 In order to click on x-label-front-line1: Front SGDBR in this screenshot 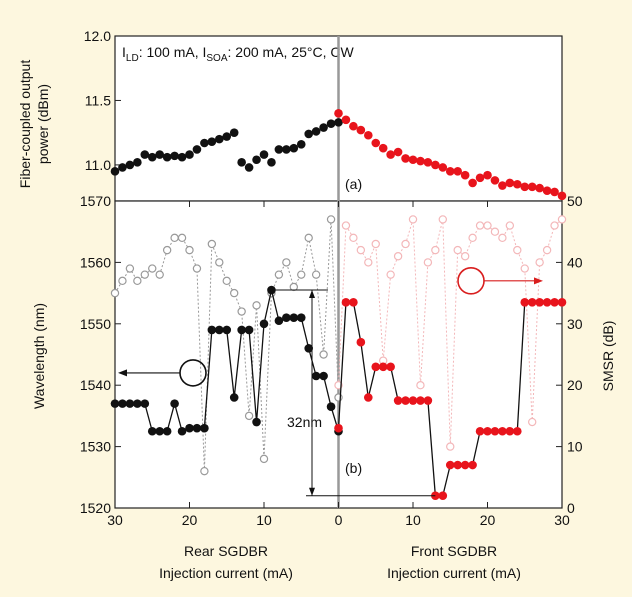, I will do `click(454, 551)`.